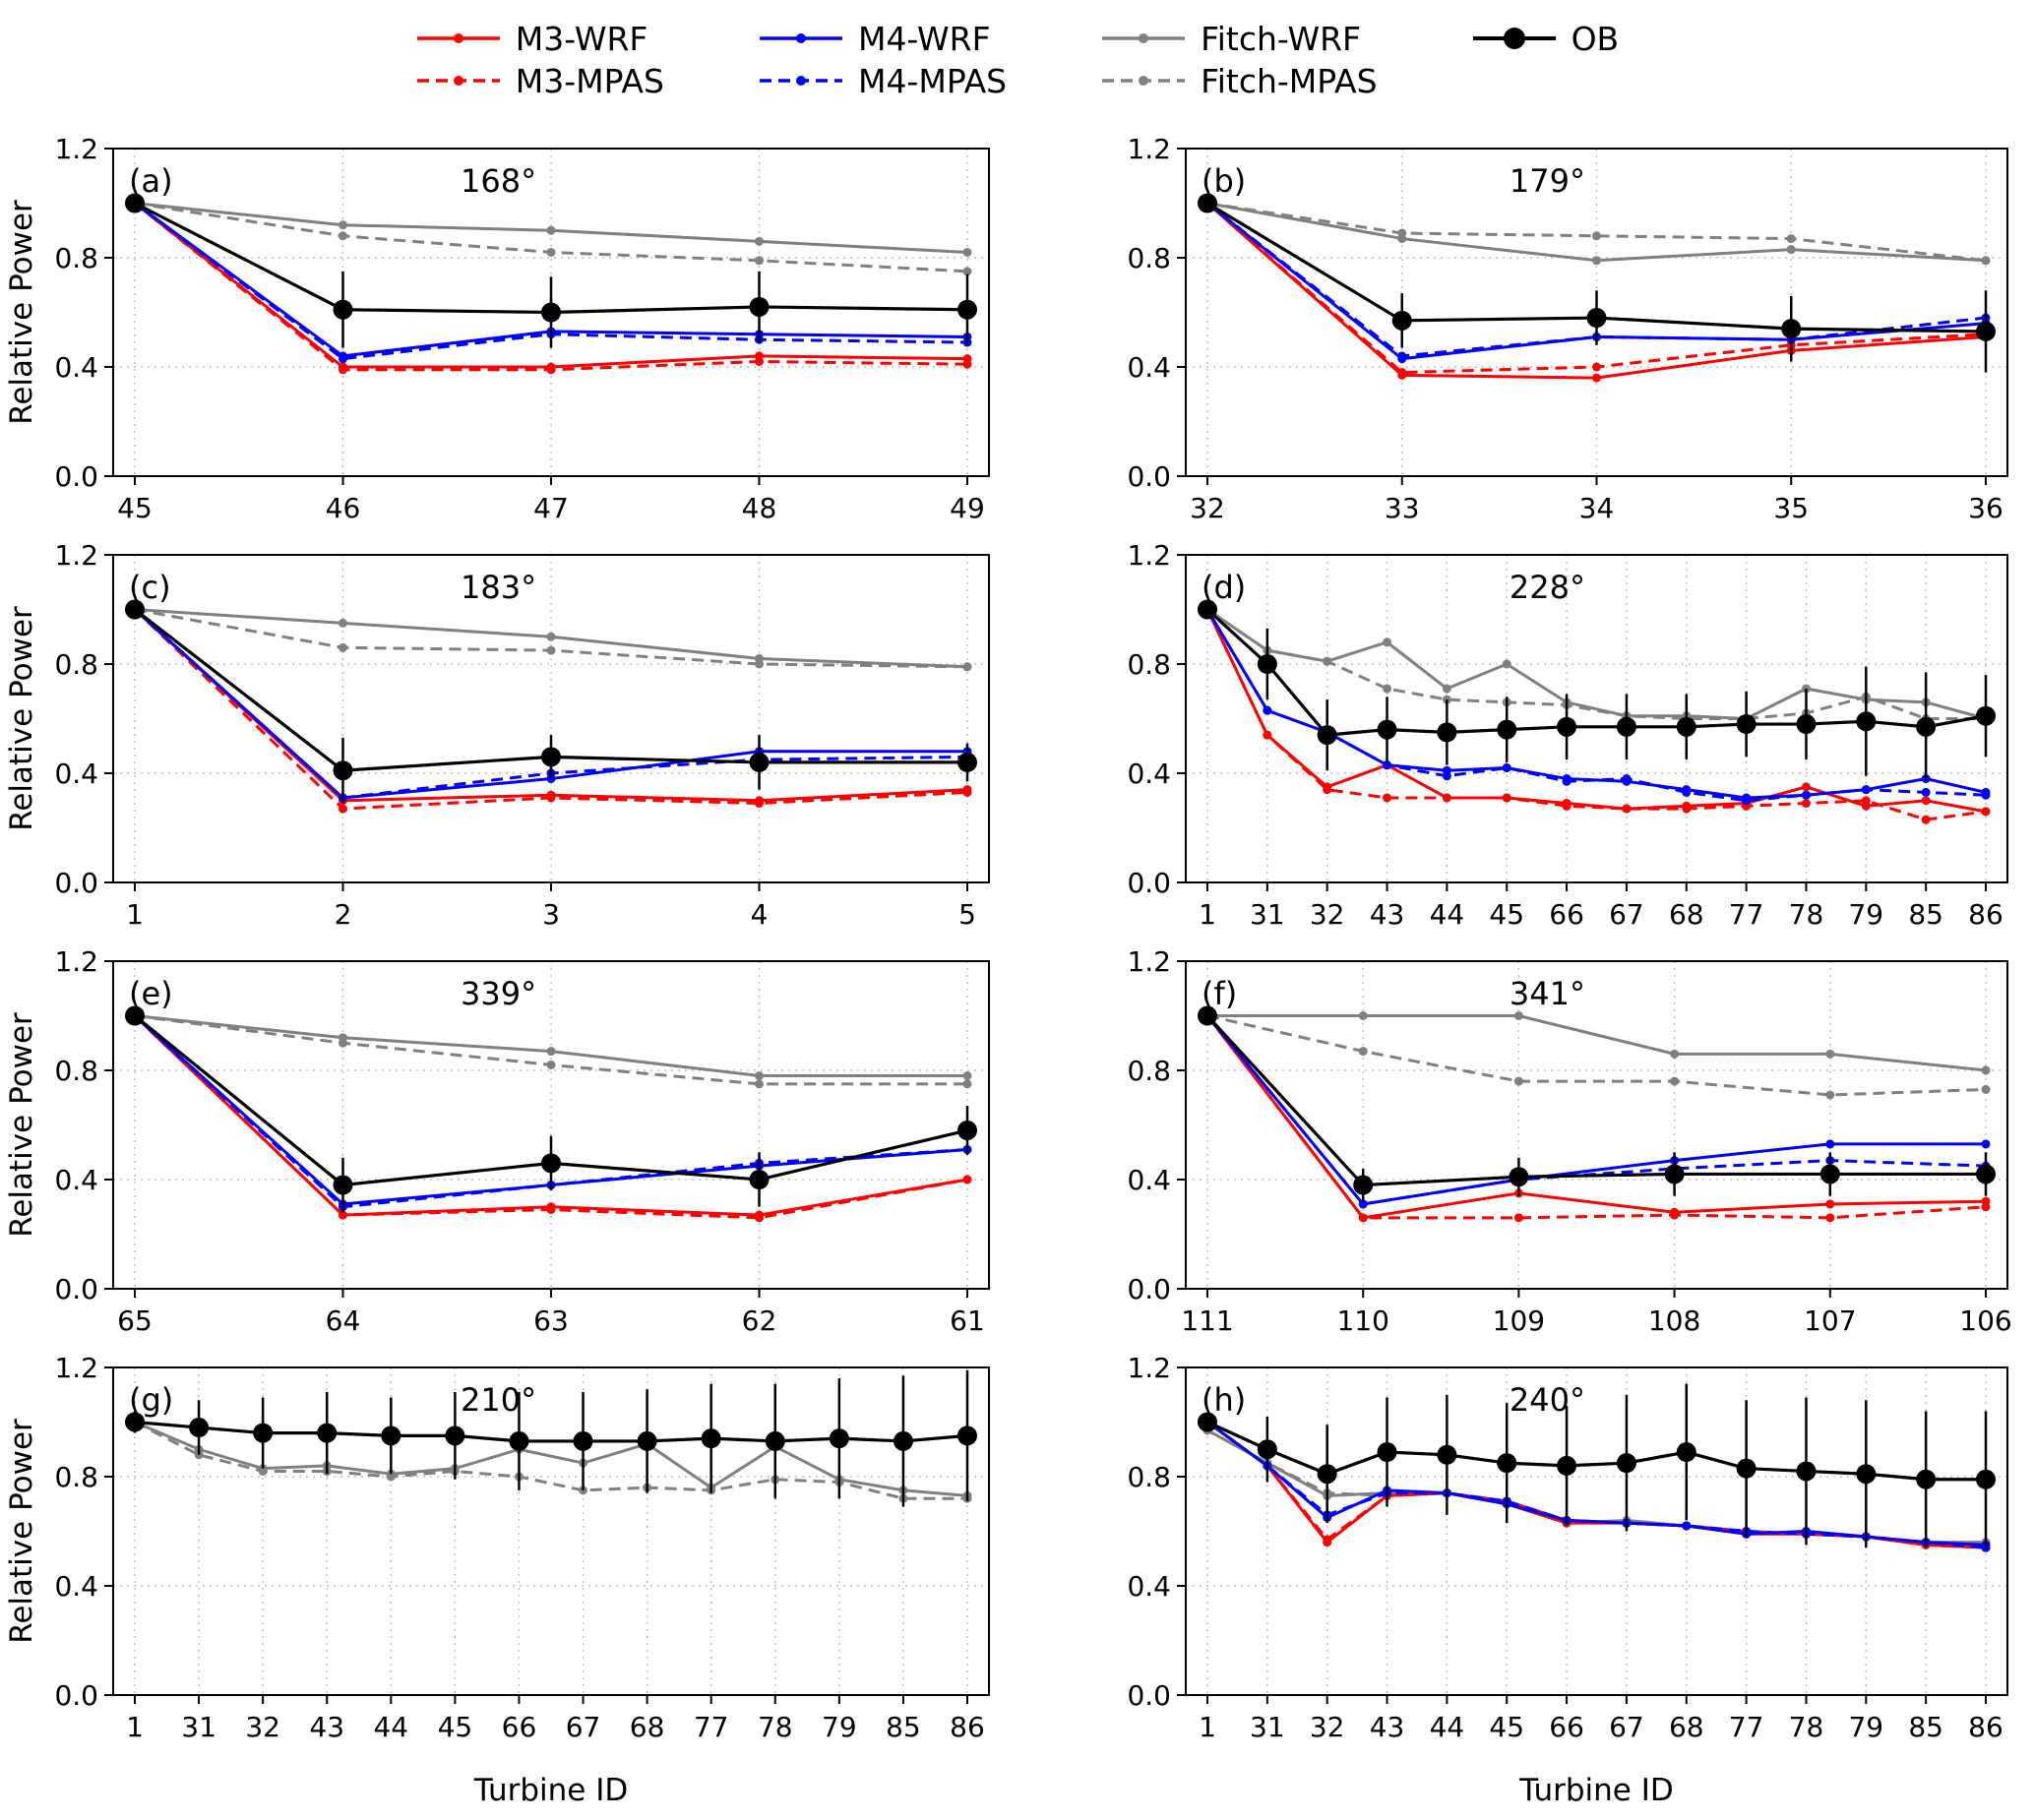 This screenshot has height=1820, width=2034. Describe the element at coordinates (1547, 993) in the screenshot. I see `svg-text: 341°` at that location.